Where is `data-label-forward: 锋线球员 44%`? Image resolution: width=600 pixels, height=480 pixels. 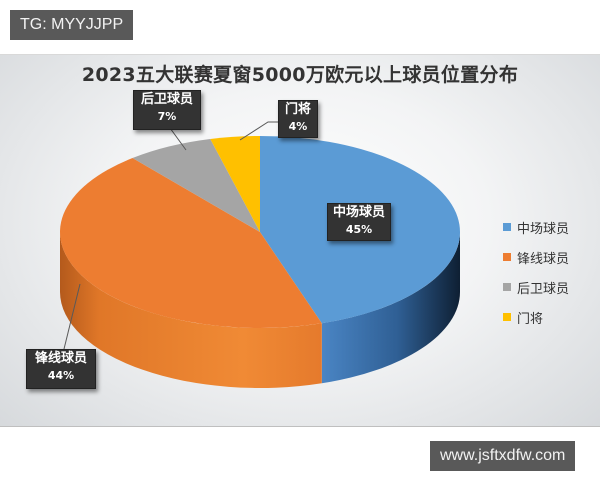 data-label-forward: 锋线球员 44% is located at coordinates (61, 369).